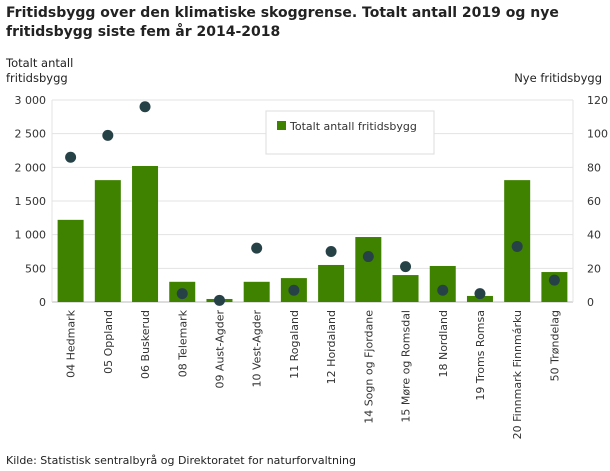 This screenshot has width=610, height=471. What do you see at coordinates (31, 235) in the screenshot?
I see `y-tick-label: 1 000` at bounding box center [31, 235].